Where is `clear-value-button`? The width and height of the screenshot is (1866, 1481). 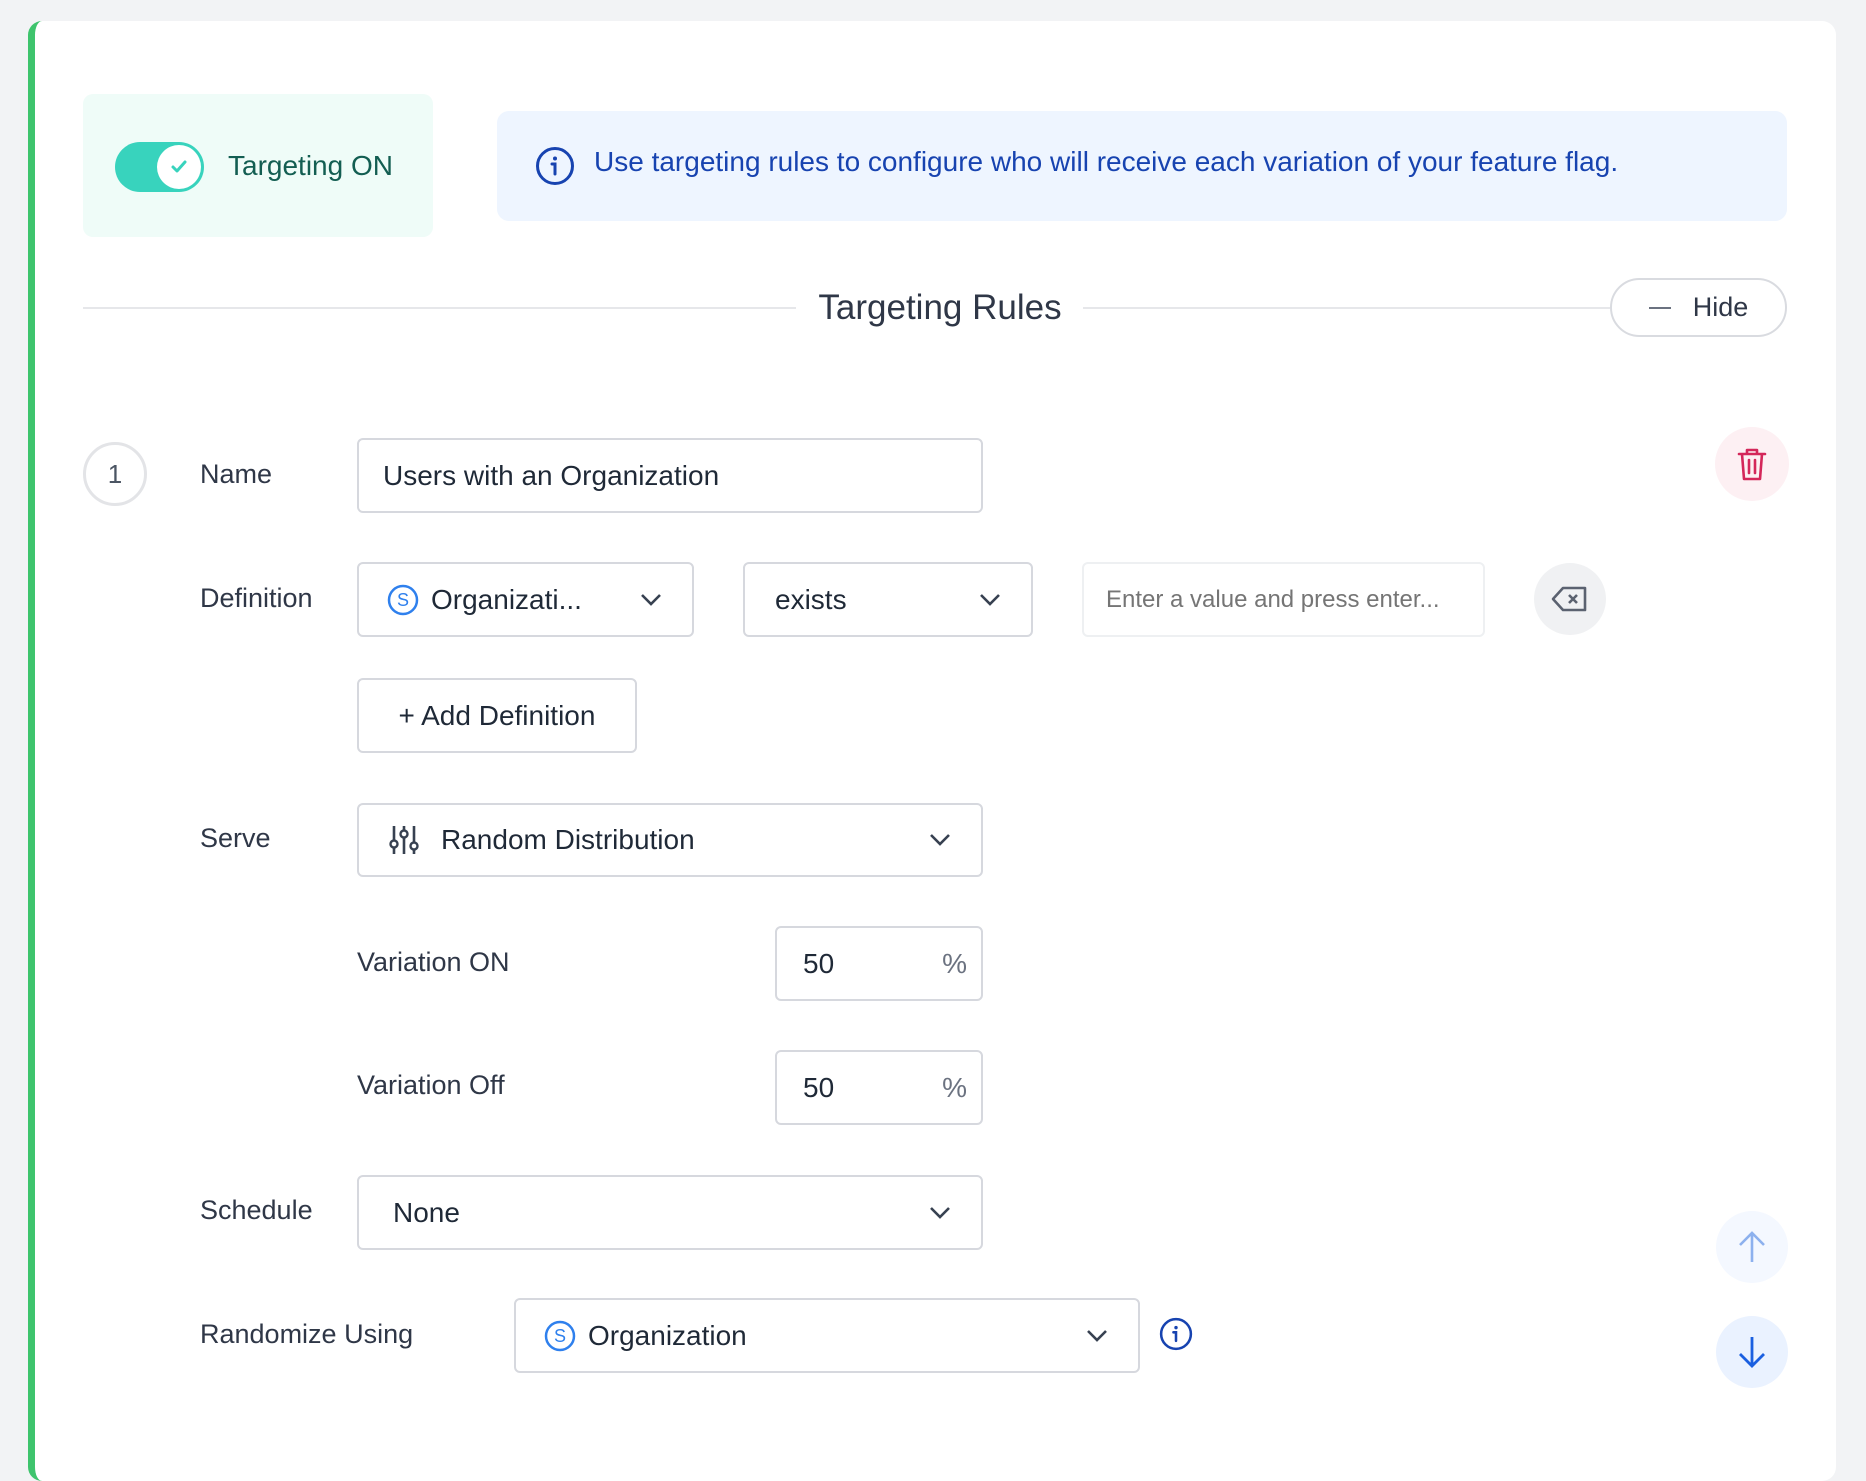 clear-value-button is located at coordinates (1570, 599).